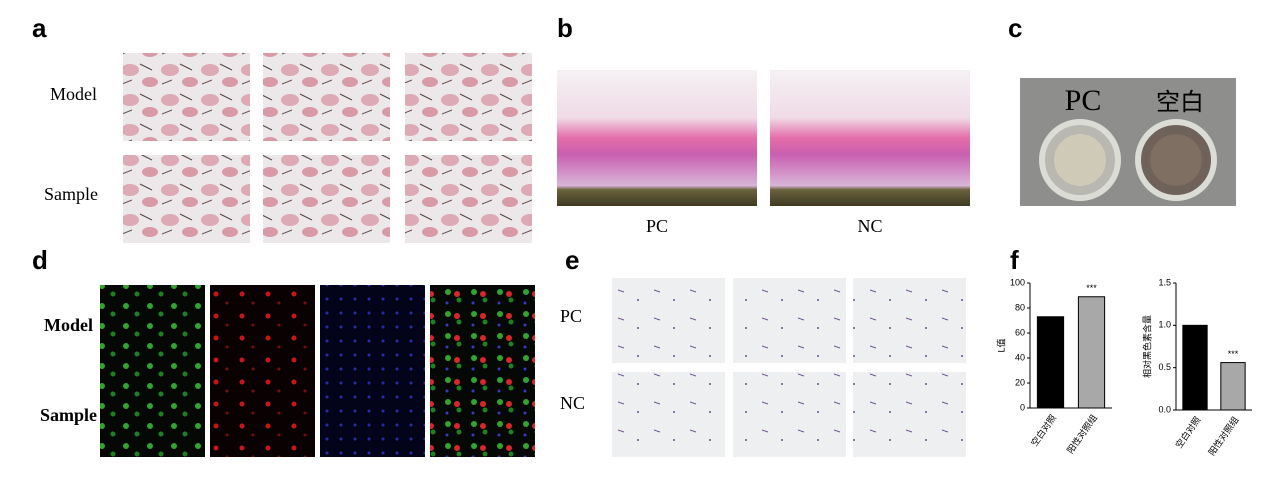 Image resolution: width=1268 pixels, height=487 pixels. What do you see at coordinates (1022, 407) in the screenshot?
I see `y-tick-label: 0` at bounding box center [1022, 407].